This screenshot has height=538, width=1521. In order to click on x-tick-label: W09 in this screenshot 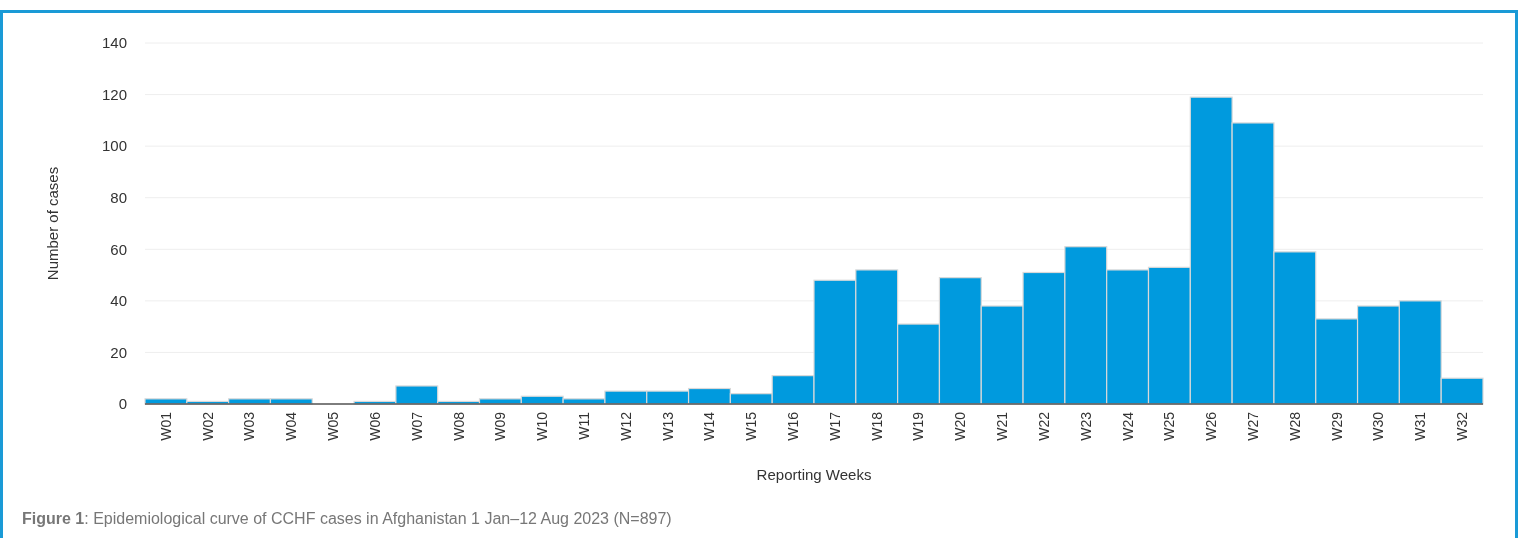, I will do `click(500, 426)`.